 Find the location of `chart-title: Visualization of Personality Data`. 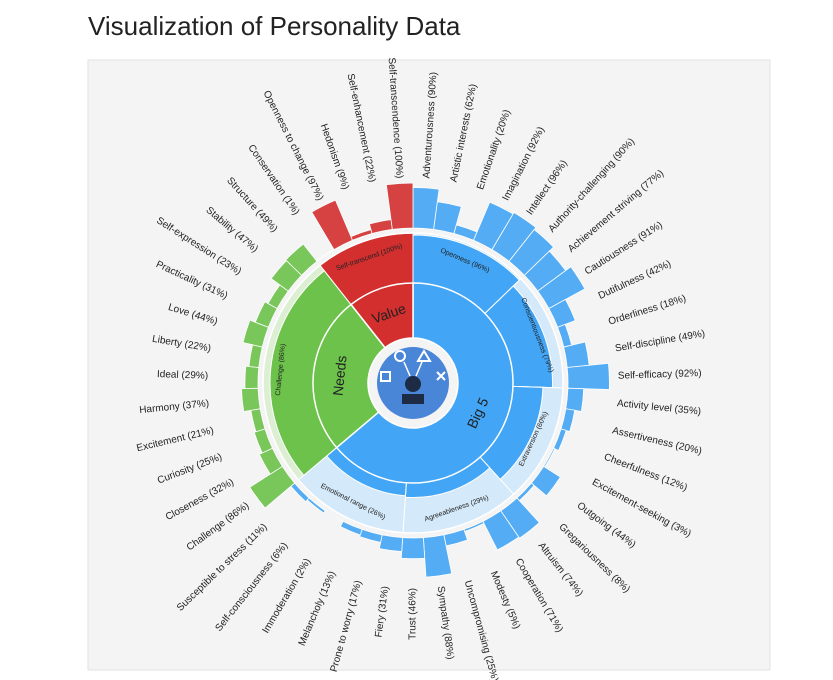

chart-title: Visualization of Personality Data is located at coordinates (274, 26).